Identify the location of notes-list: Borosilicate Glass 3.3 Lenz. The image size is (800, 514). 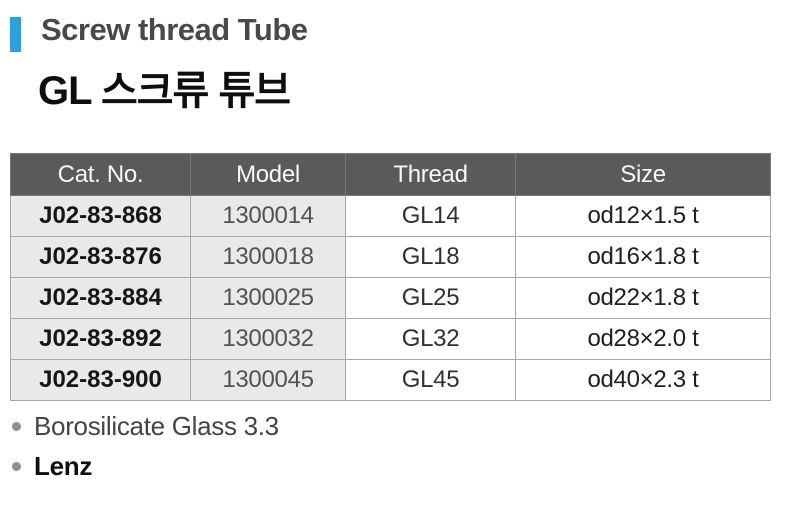
(145, 446).